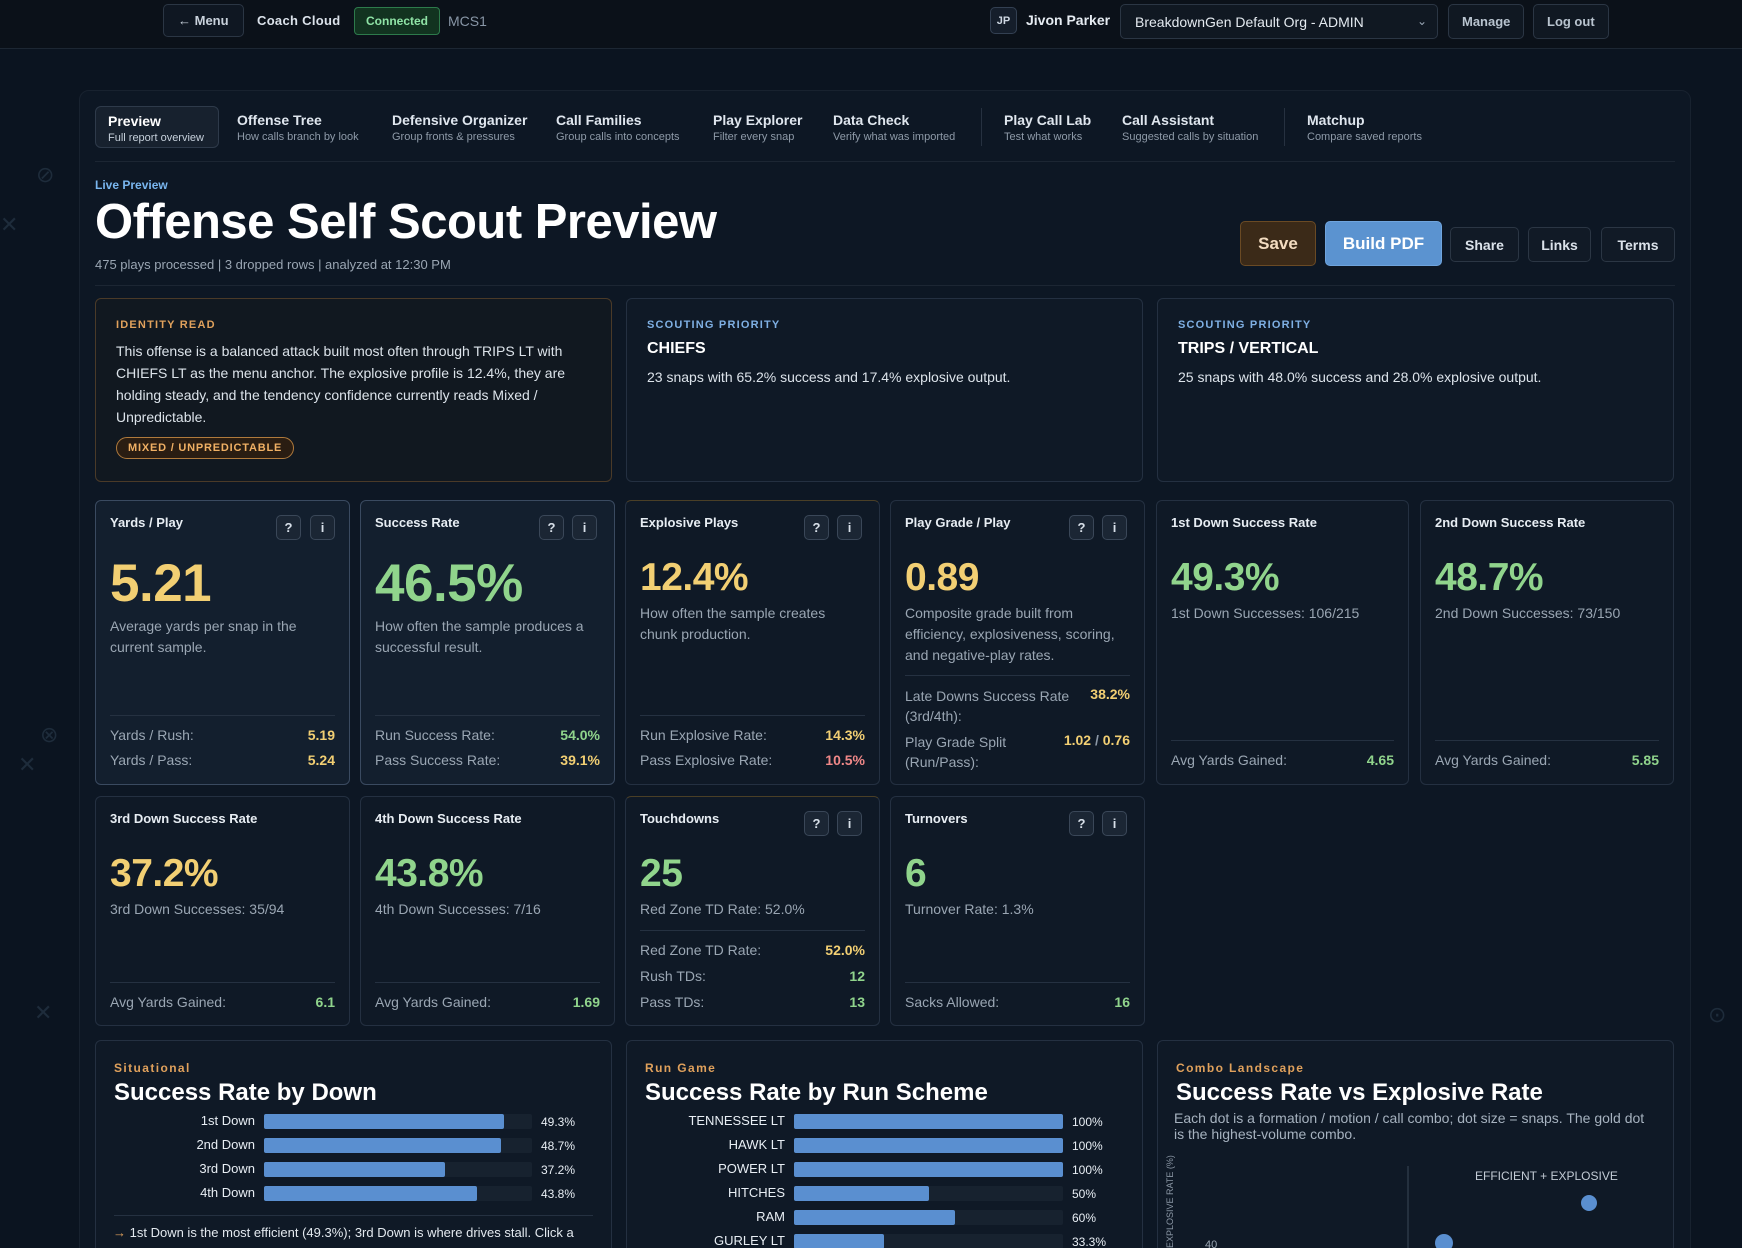 The width and height of the screenshot is (1742, 1248). Describe the element at coordinates (1282, 760) in the screenshot. I see `metric-row: Avg Yards Gained: 4.65` at that location.